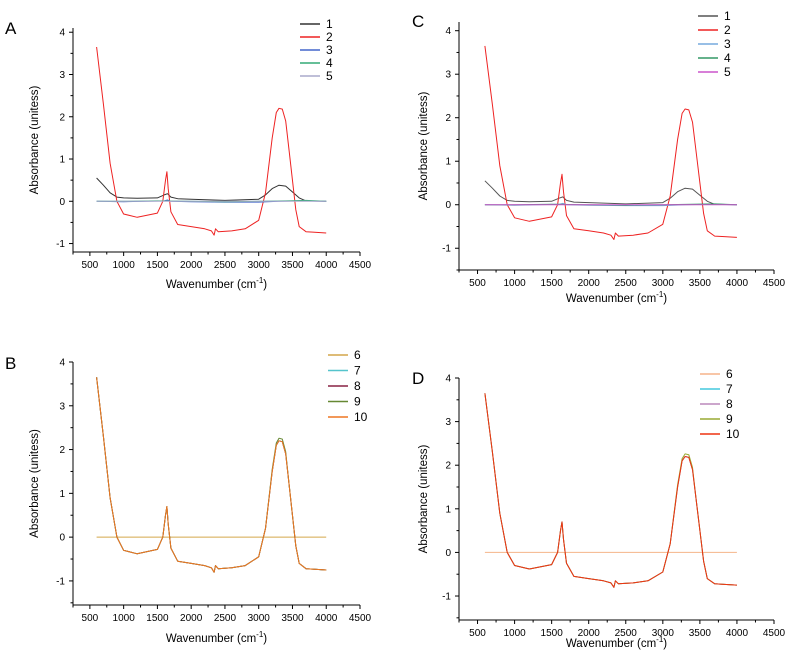 Image resolution: width=807 pixels, height=659 pixels. Describe the element at coordinates (418, 378) in the screenshot. I see `panel-letter: D` at that location.